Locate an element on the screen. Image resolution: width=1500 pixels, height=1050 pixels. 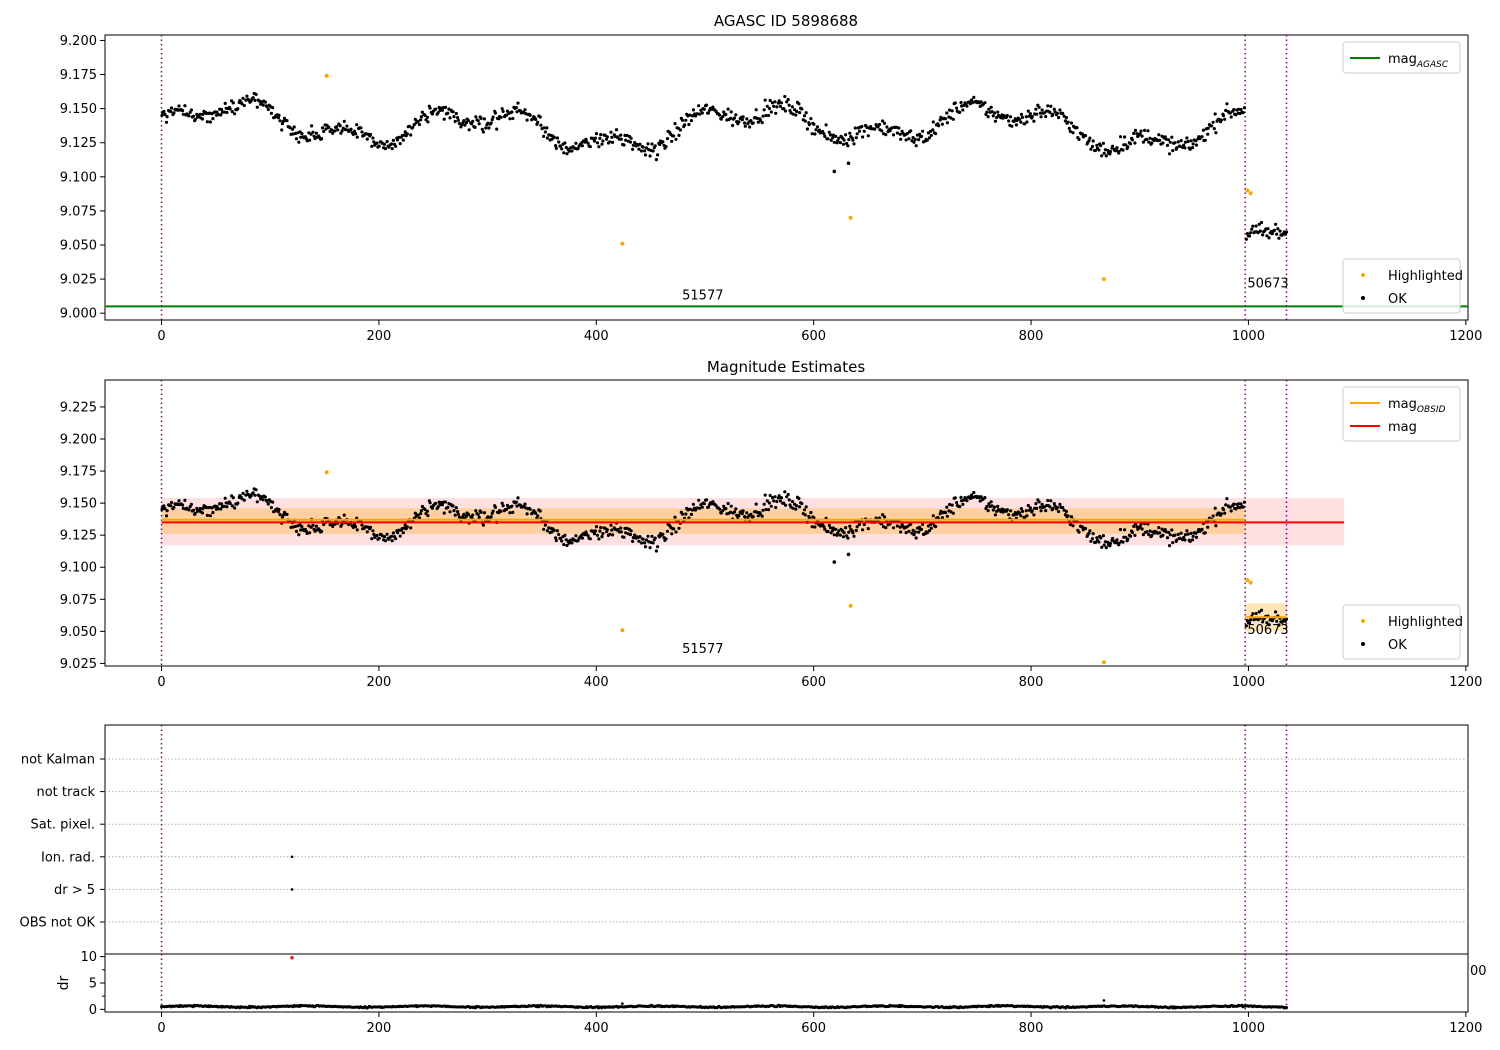
panel-dr: 0 200 400 600 800 1000 1200 0 5 10 is located at coordinates (781, 993).